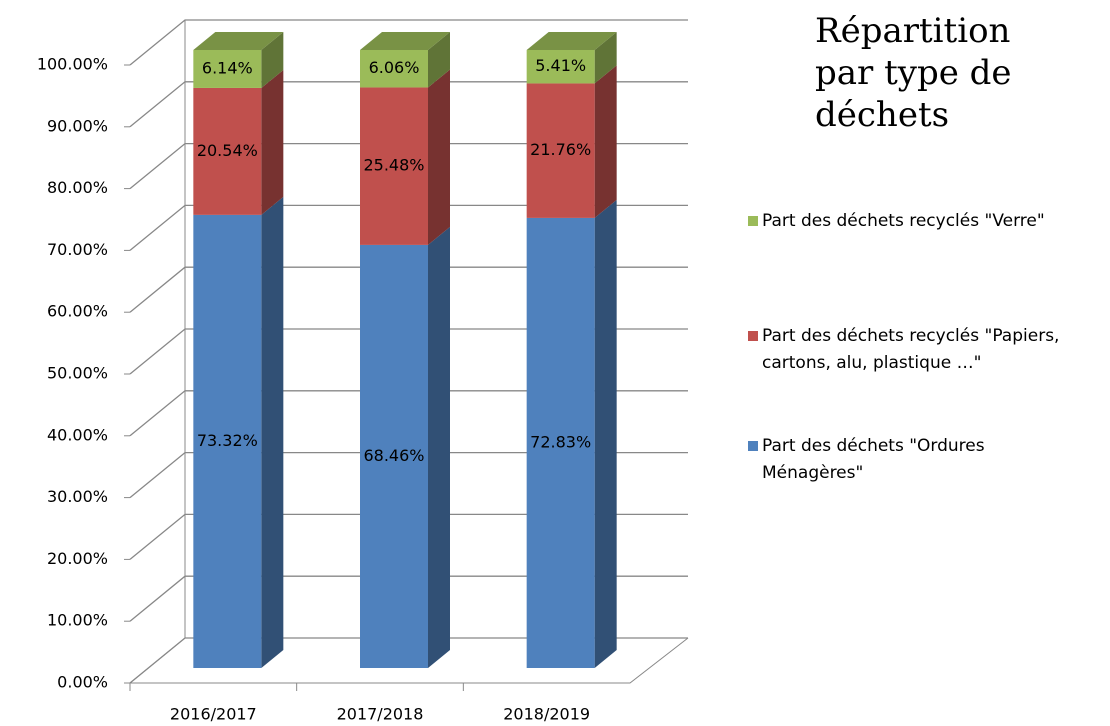 This screenshot has height=726, width=1110. I want to click on data-label: 21.76%, so click(560, 149).